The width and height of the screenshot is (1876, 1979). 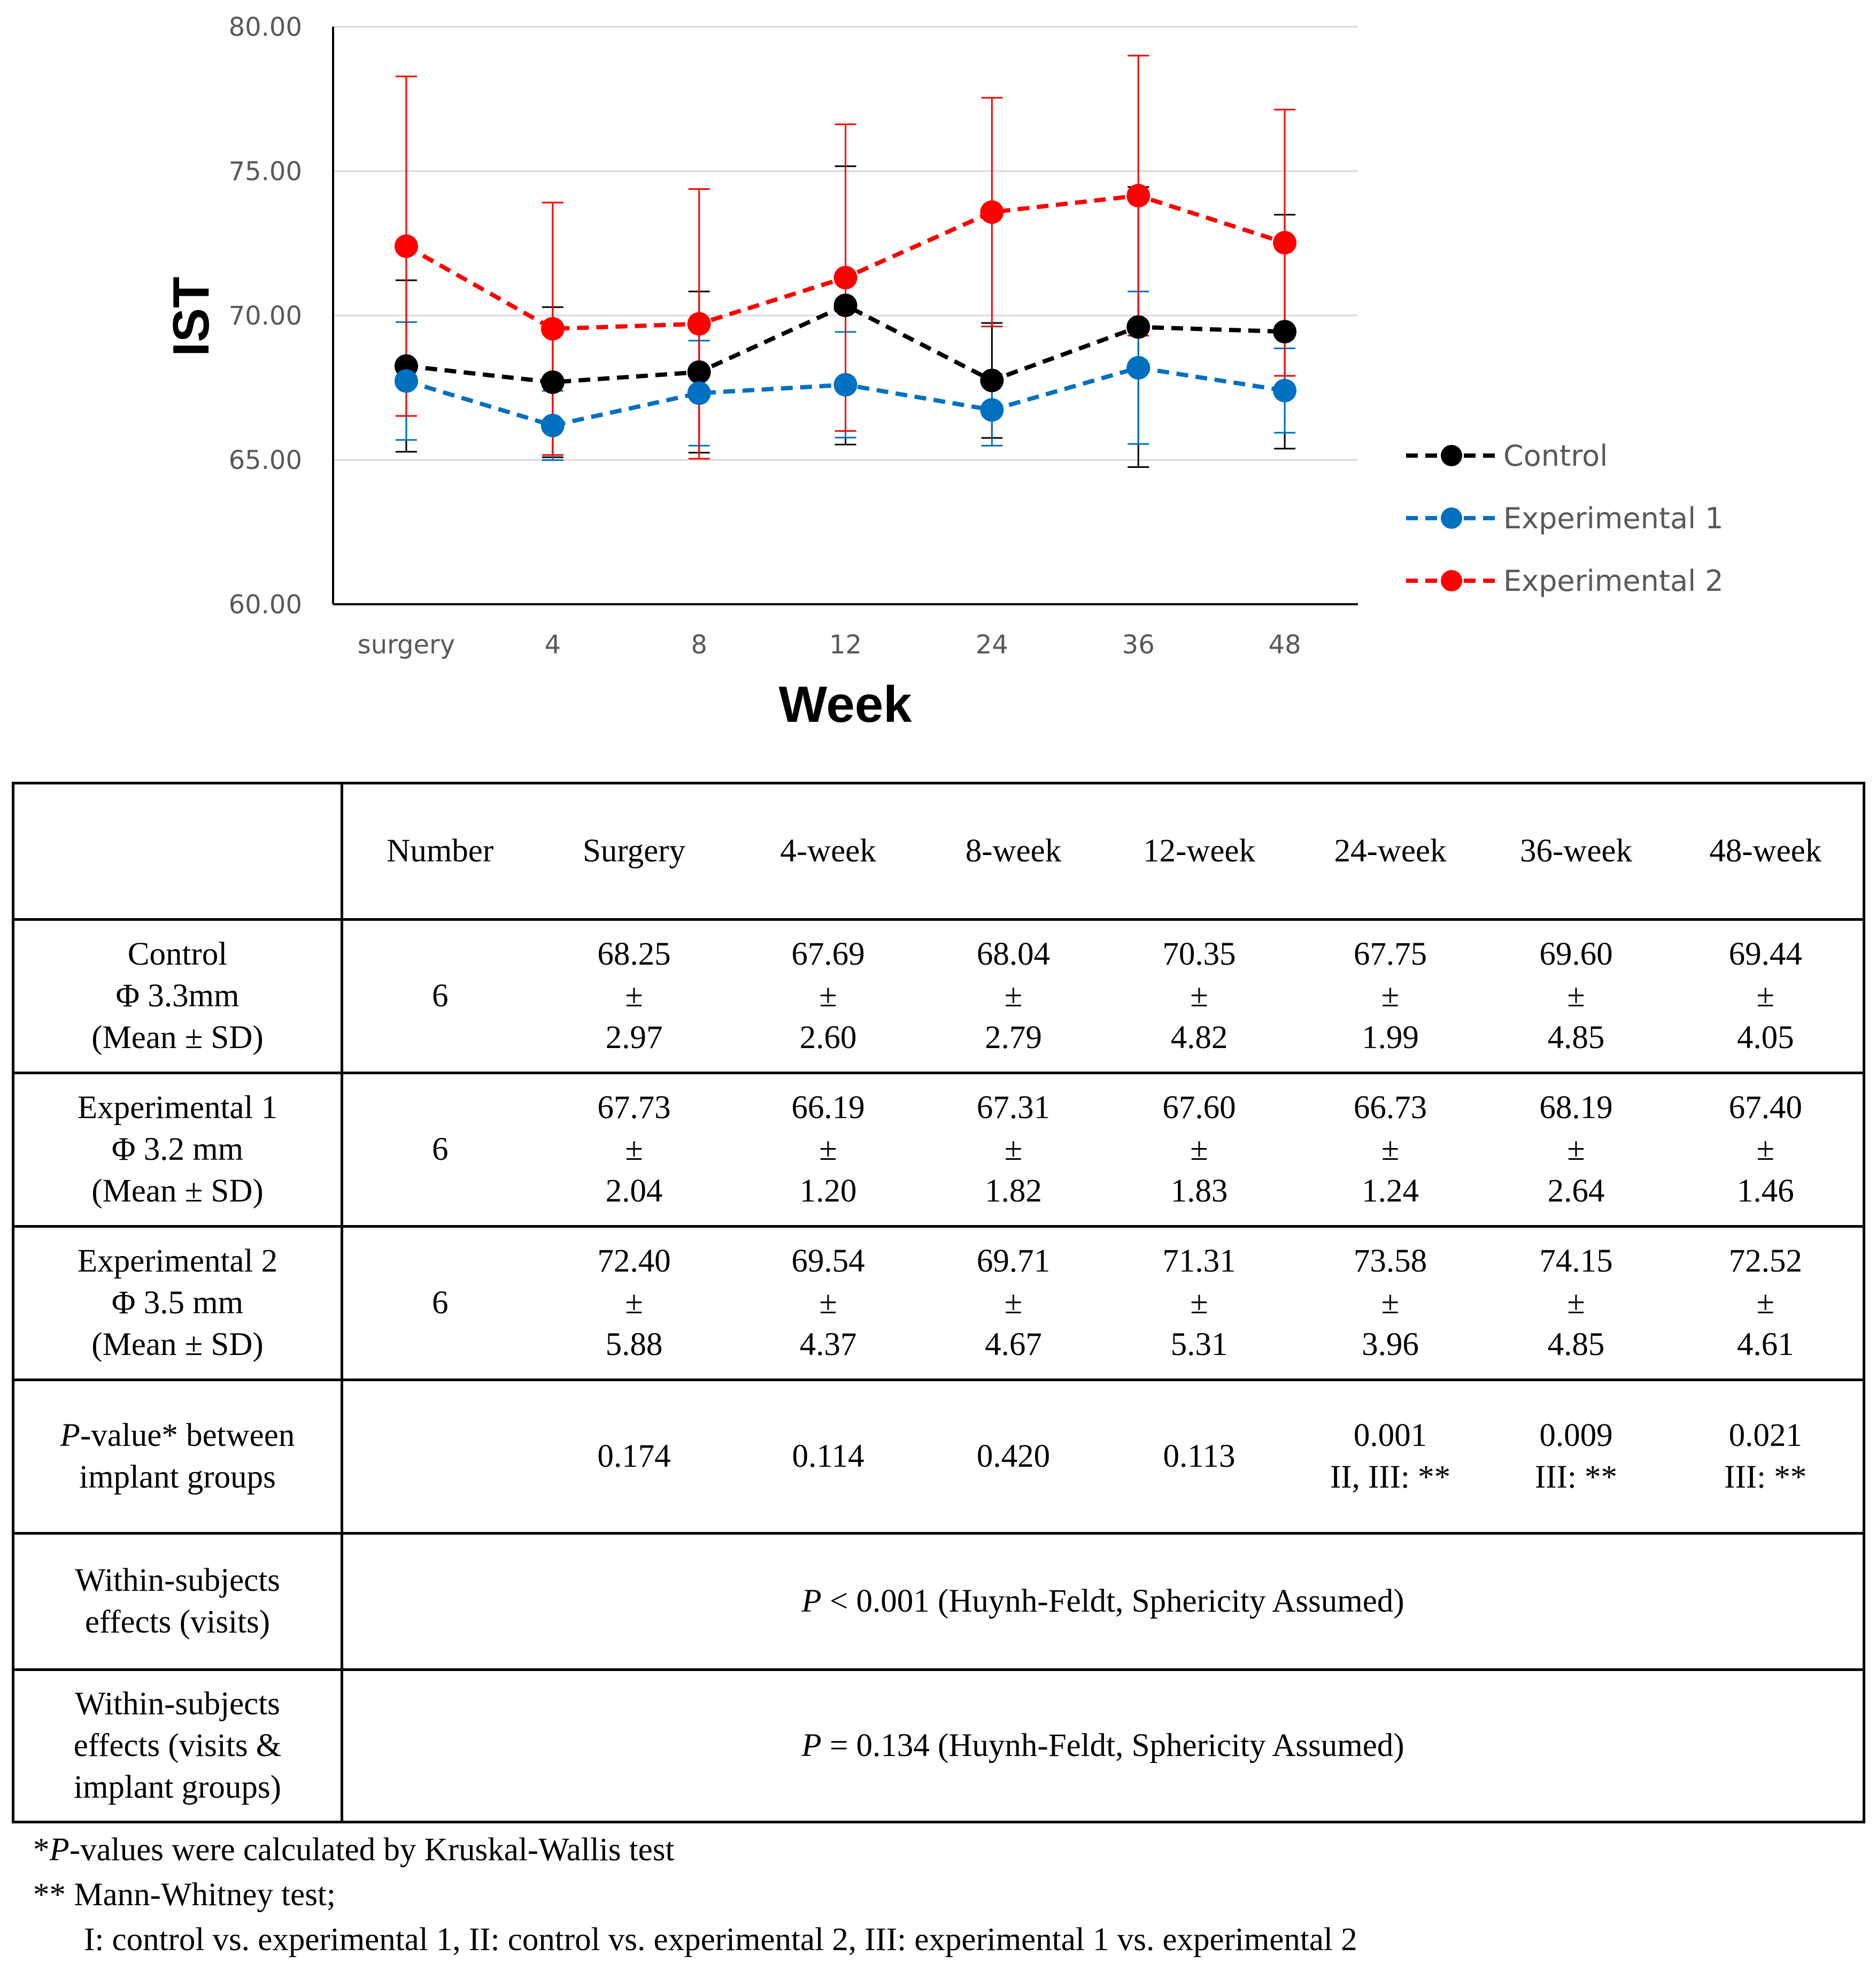 I want to click on mean-sd-cell: 68.19 ±2.64, so click(x=1576, y=1150).